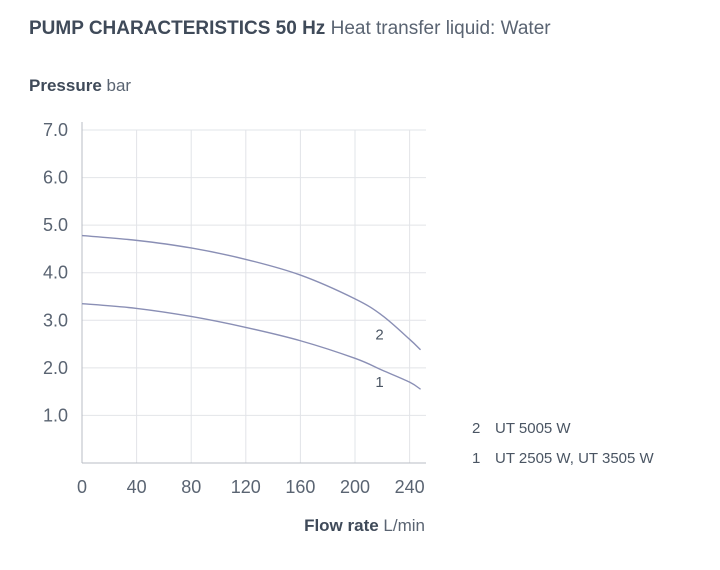 Image resolution: width=720 pixels, height=570 pixels. I want to click on y-tick-label-5.0: 5.0, so click(55, 225).